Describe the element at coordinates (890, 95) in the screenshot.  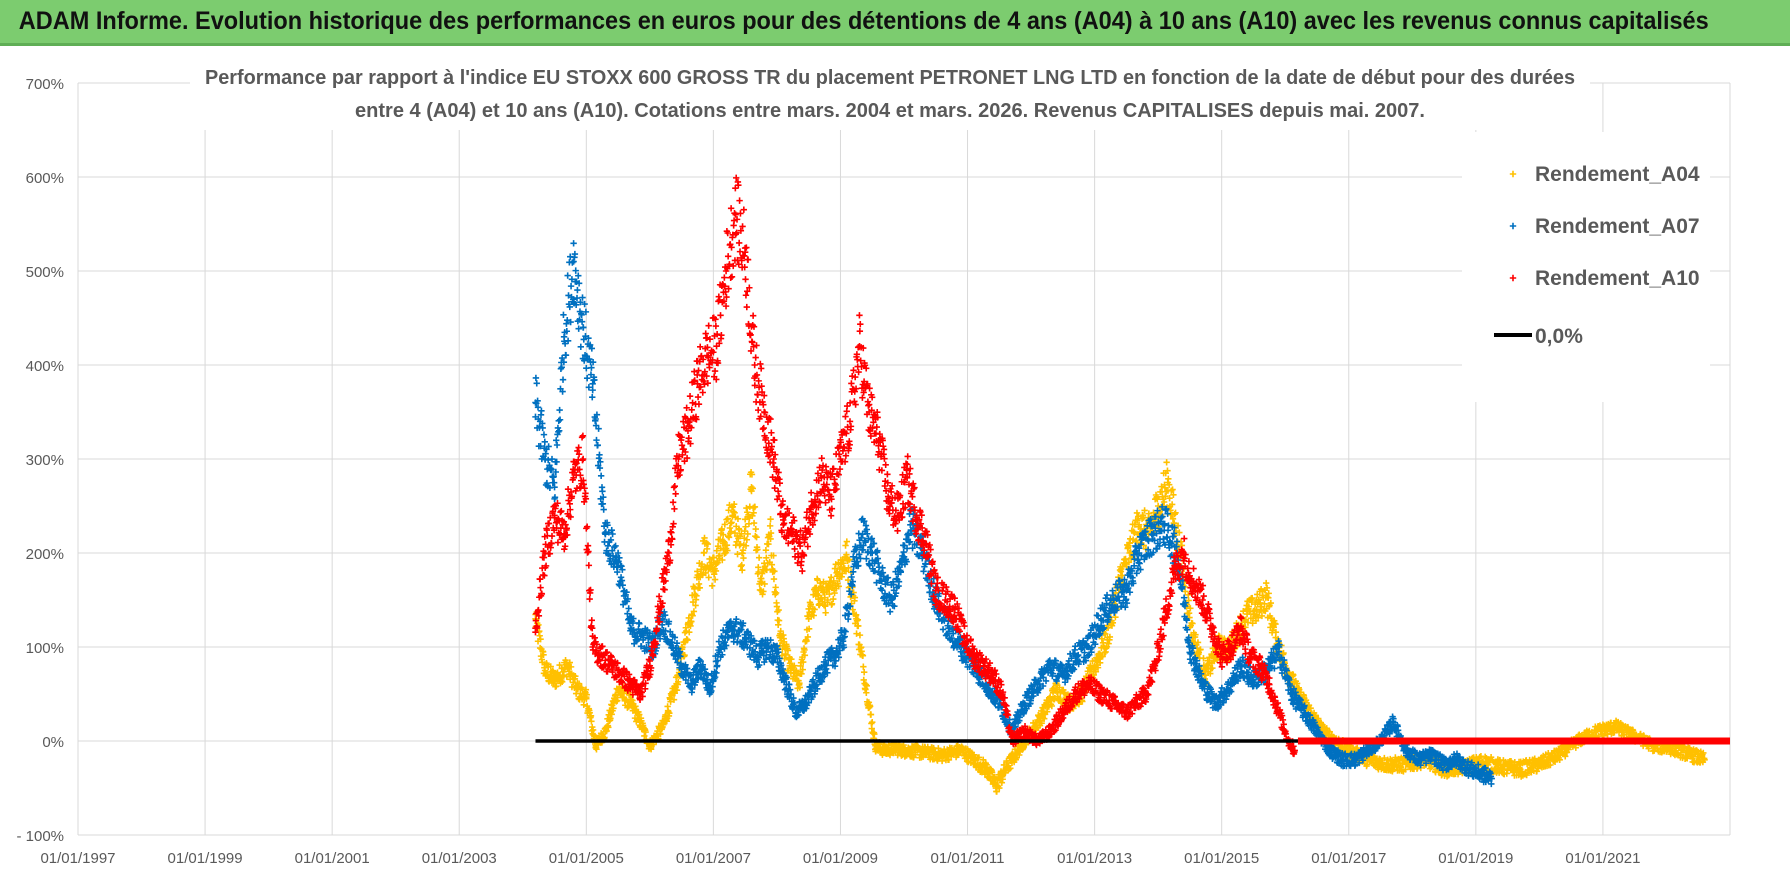
I see `chart-title-background` at that location.